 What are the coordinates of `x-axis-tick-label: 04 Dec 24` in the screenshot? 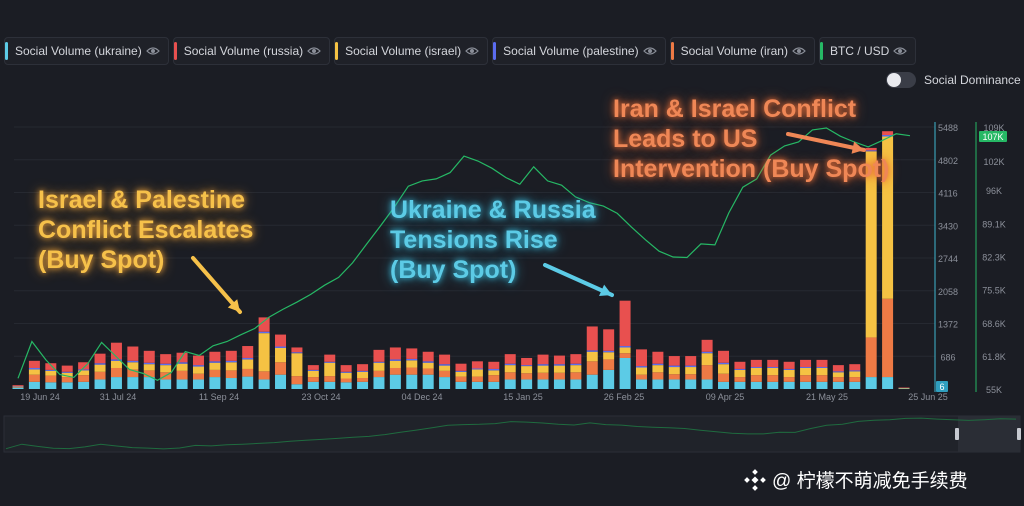 It's located at (421, 397).